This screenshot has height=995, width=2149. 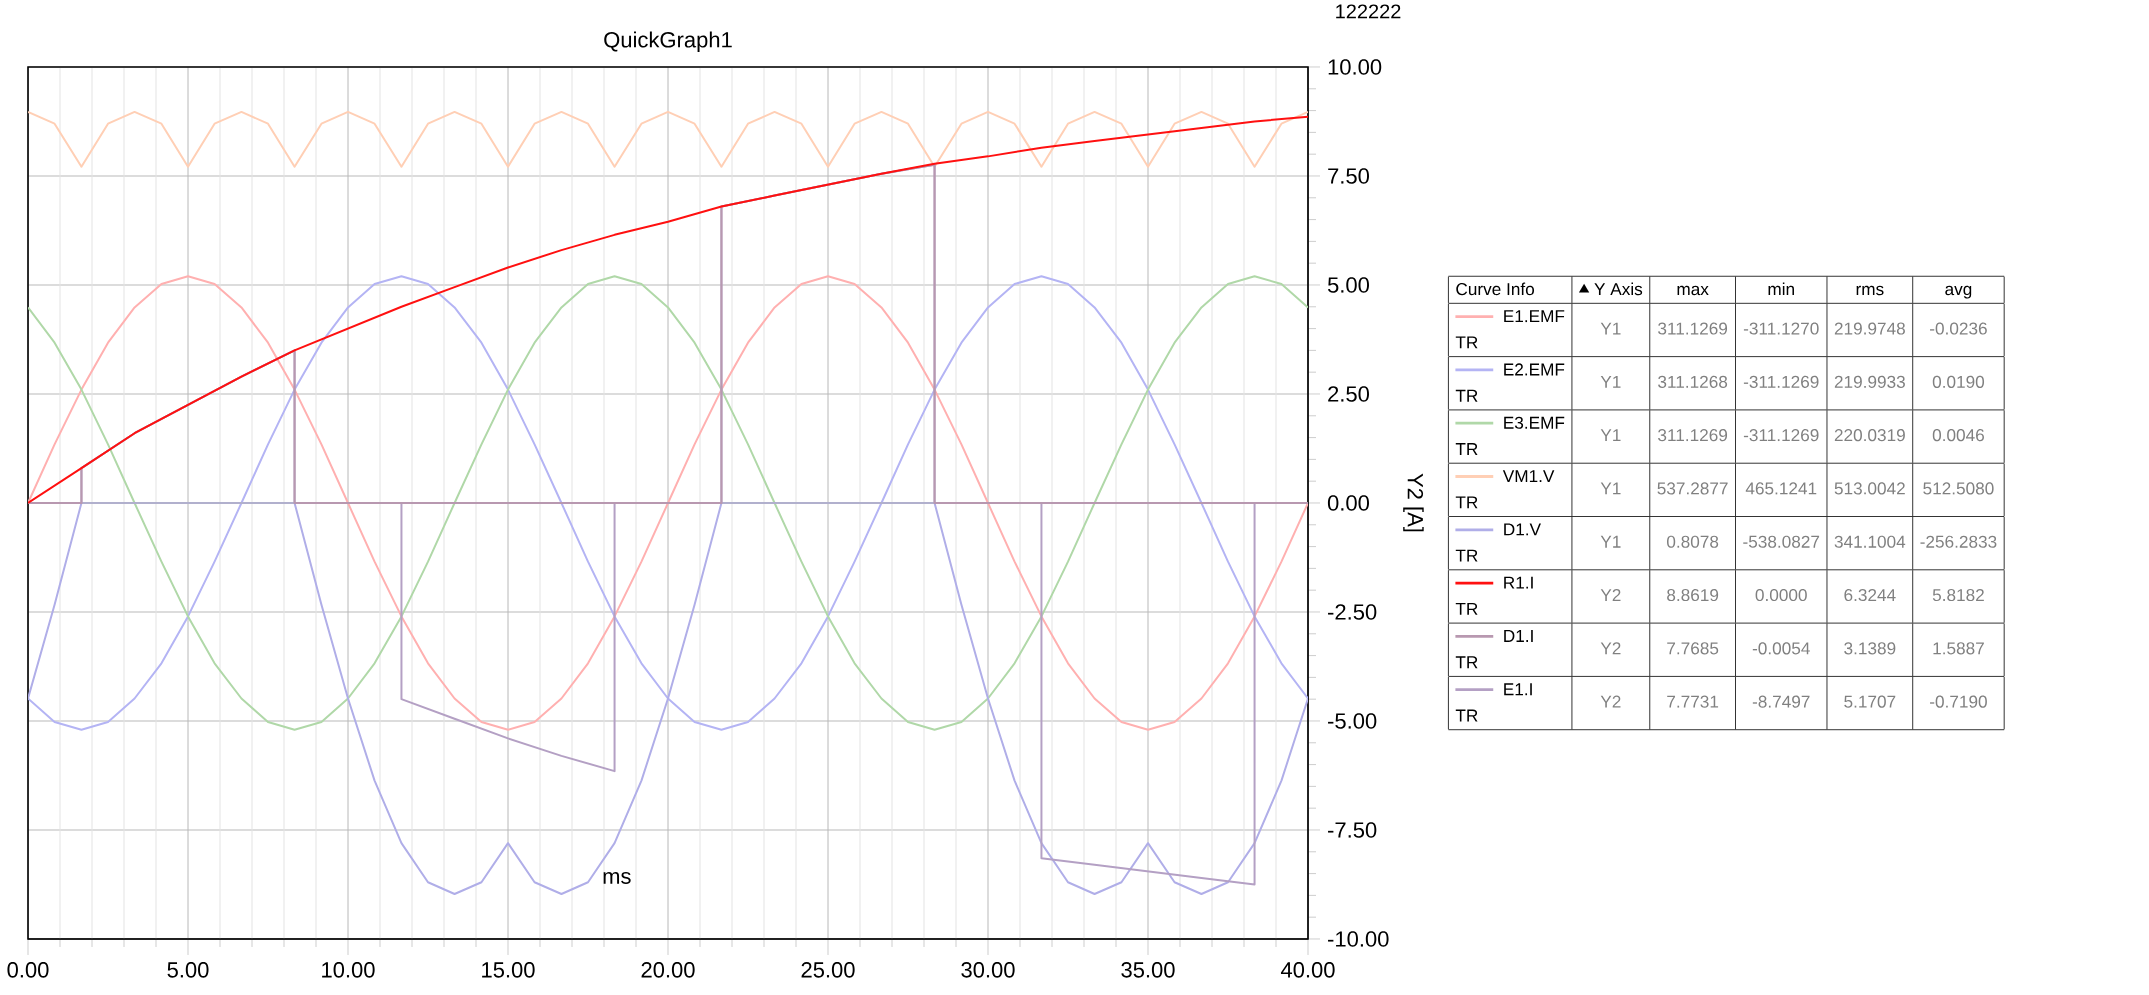 I want to click on legend-label: R1.I, so click(x=1518, y=582).